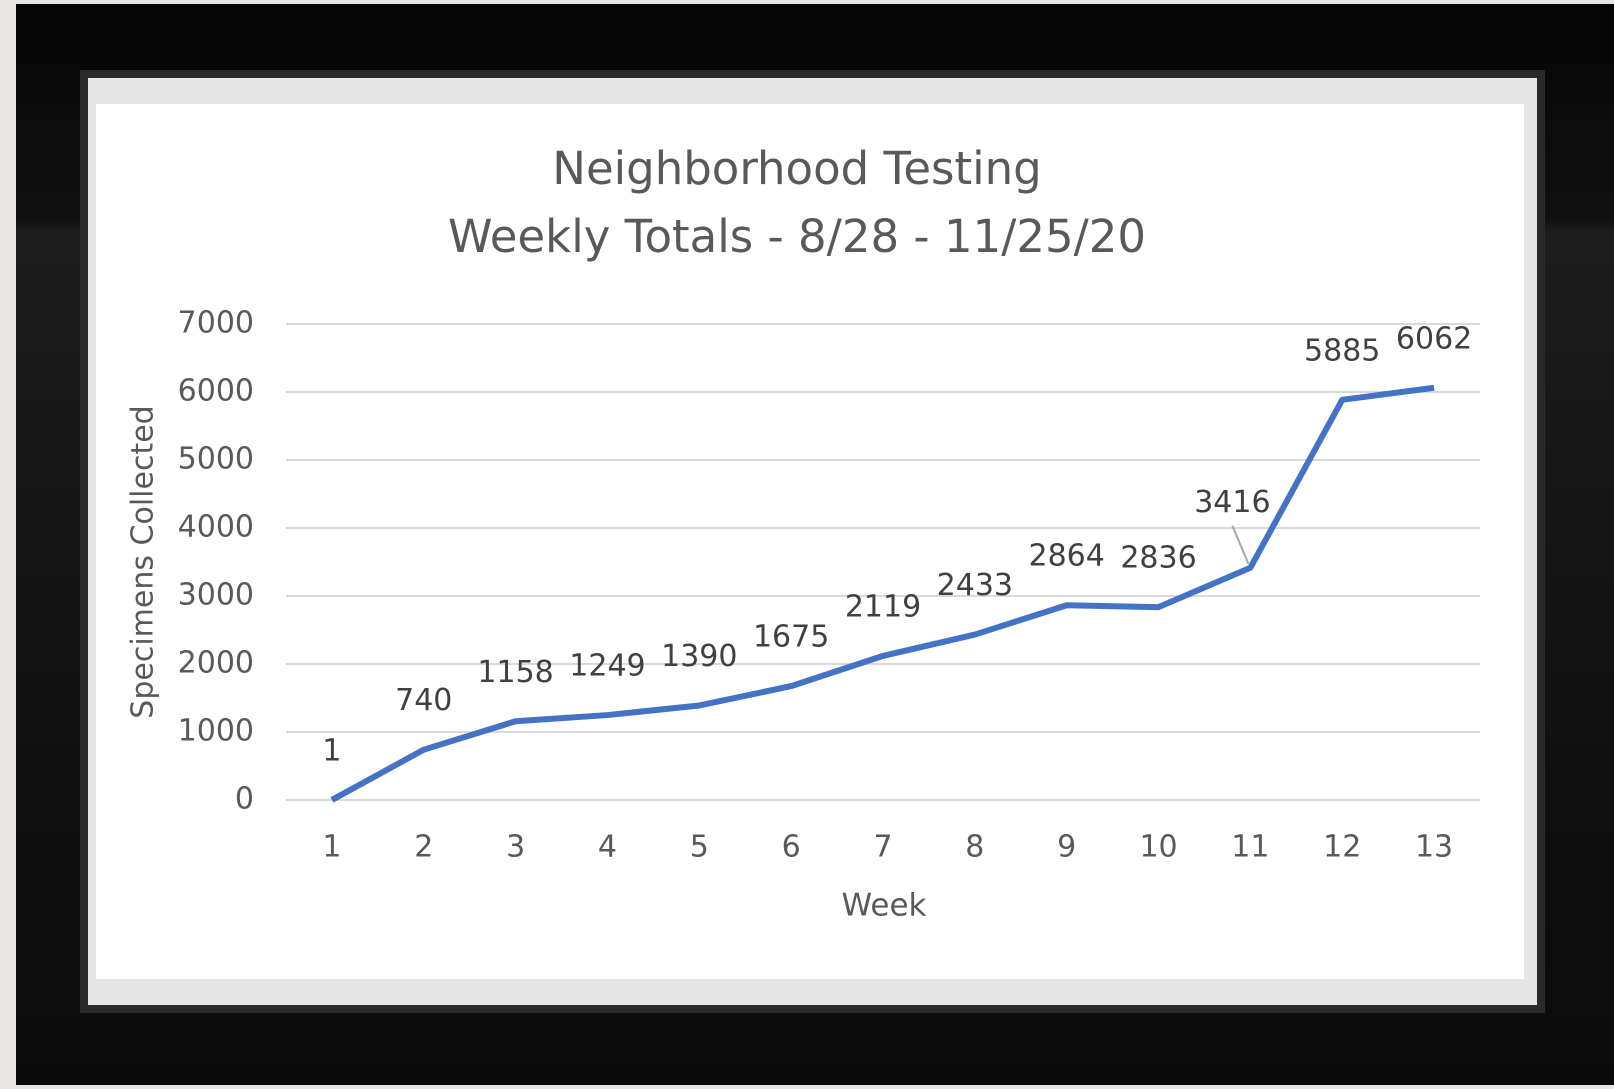  I want to click on y-tick-label: 6000, so click(216, 391).